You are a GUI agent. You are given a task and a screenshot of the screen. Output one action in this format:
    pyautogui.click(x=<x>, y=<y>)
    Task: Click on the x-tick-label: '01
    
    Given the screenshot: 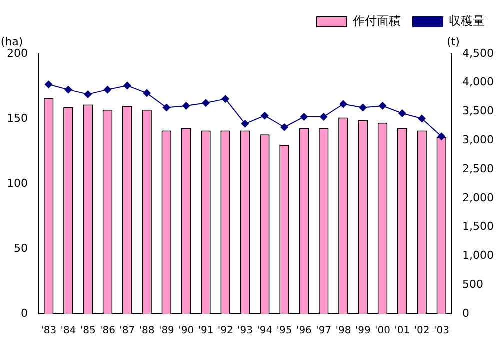 What is the action you would take?
    pyautogui.click(x=402, y=331)
    